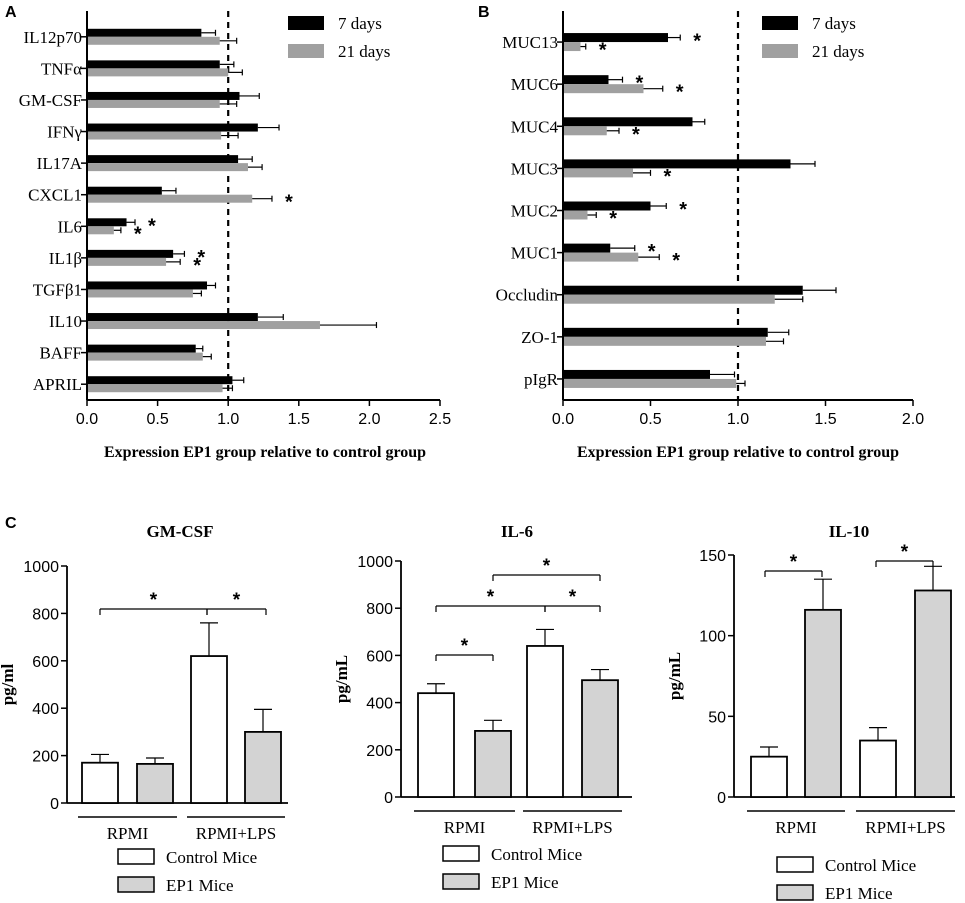 This screenshot has width=965, height=903. Describe the element at coordinates (65, 258) in the screenshot. I see `category-label: IL1β` at that location.